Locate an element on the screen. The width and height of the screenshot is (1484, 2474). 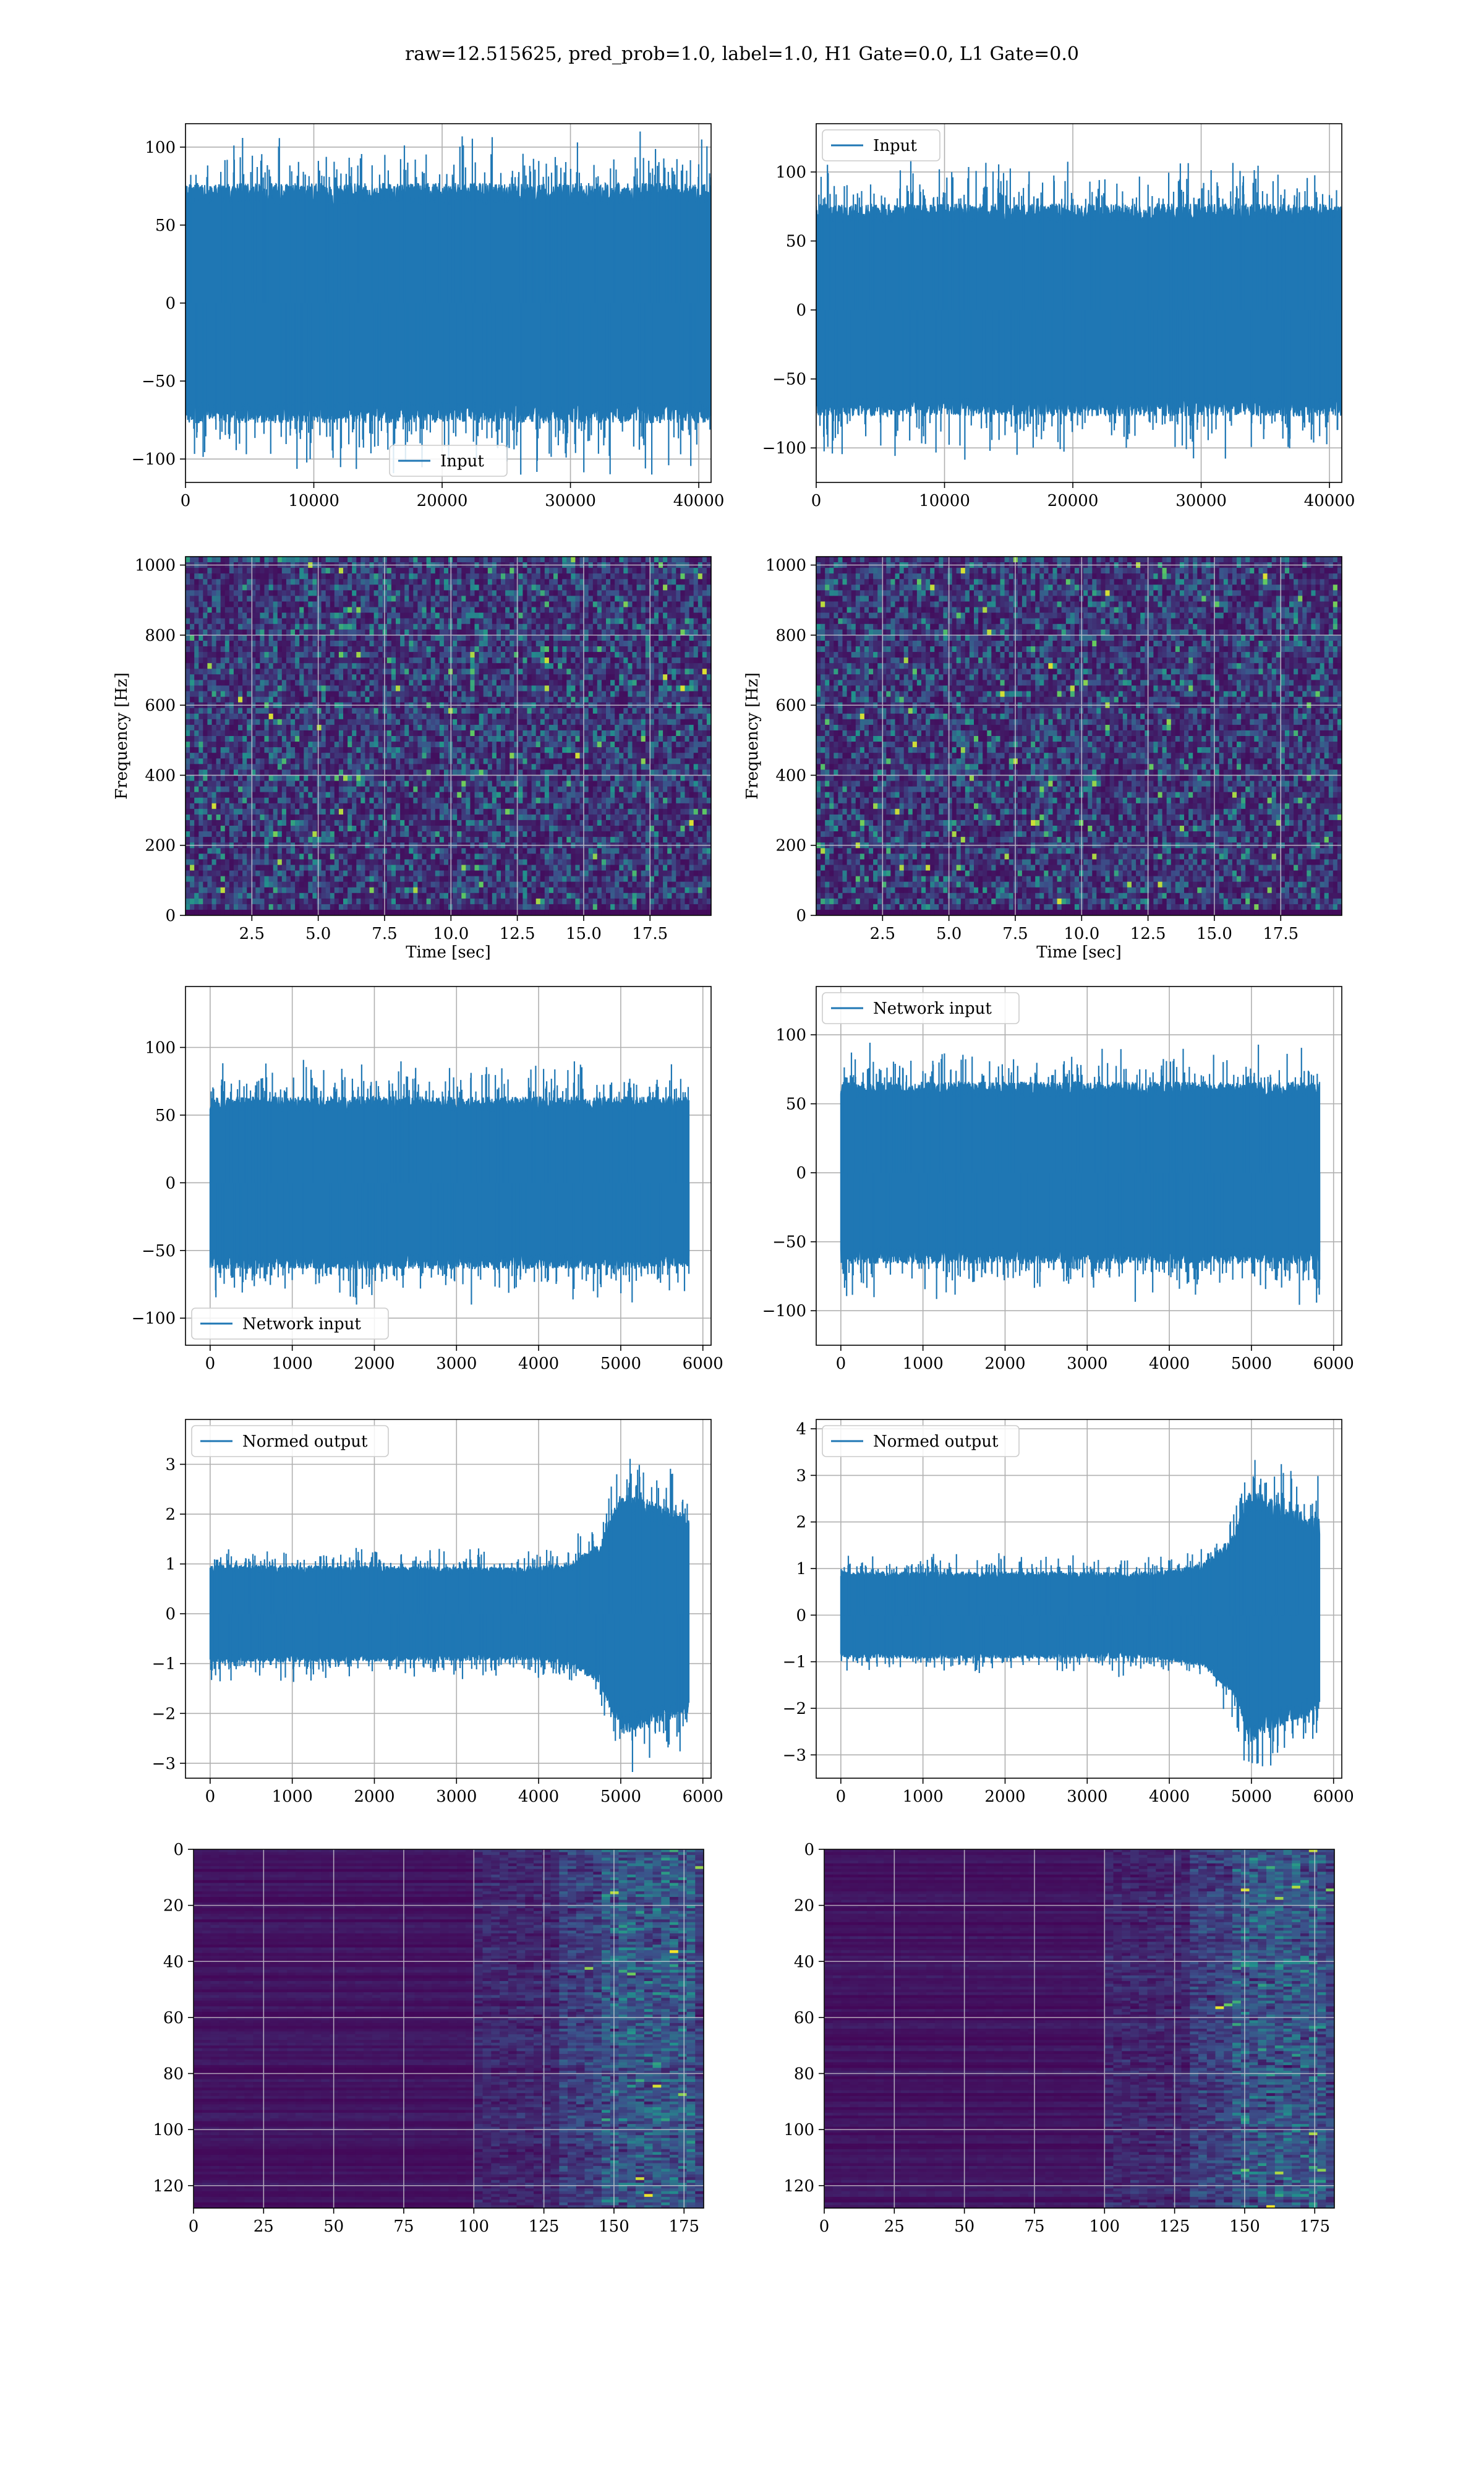
y-tick-label: 1 is located at coordinates (801, 1569).